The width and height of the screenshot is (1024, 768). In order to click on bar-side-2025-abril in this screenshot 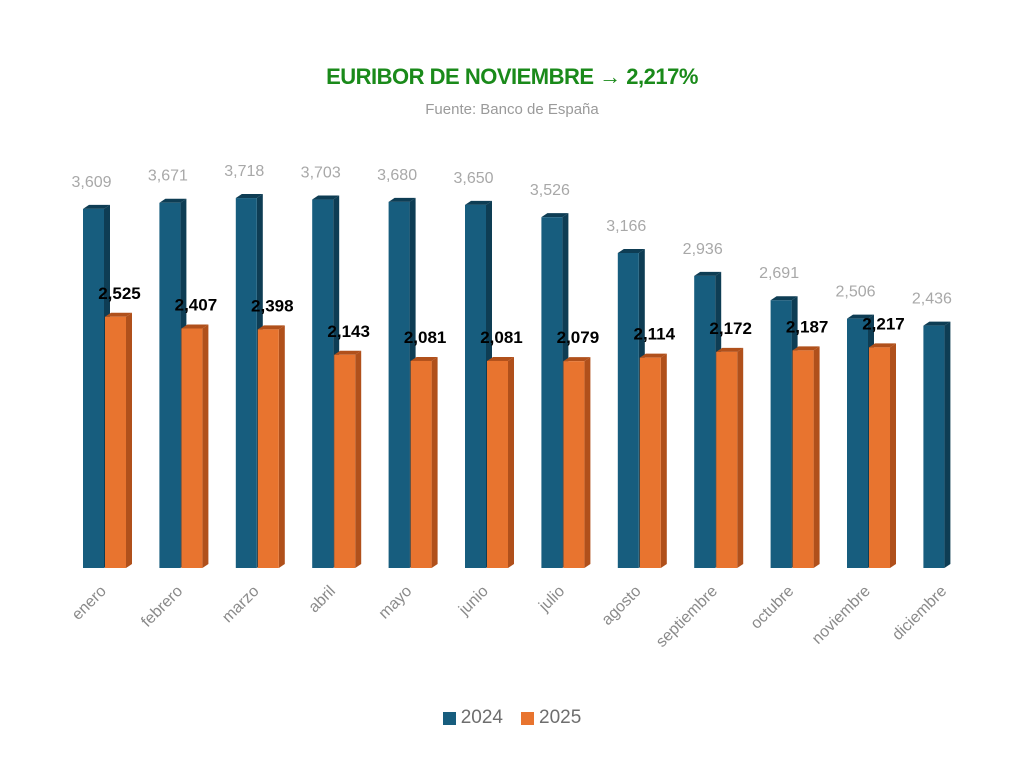, I will do `click(358, 459)`.